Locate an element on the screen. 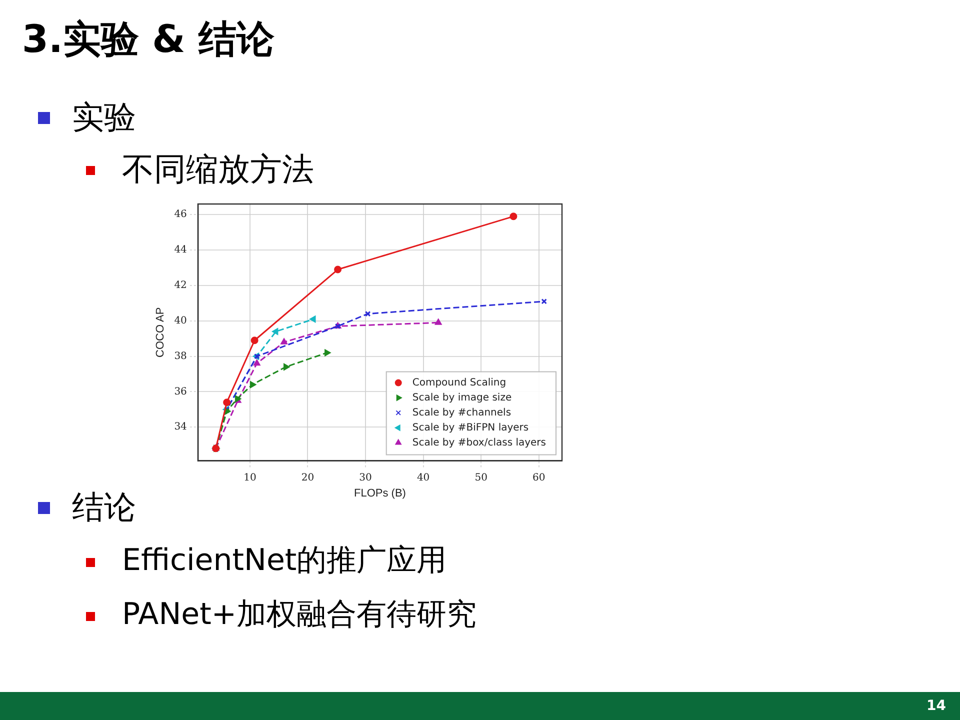 This screenshot has height=720, width=960. y-tick-label: 46 is located at coordinates (180, 214).